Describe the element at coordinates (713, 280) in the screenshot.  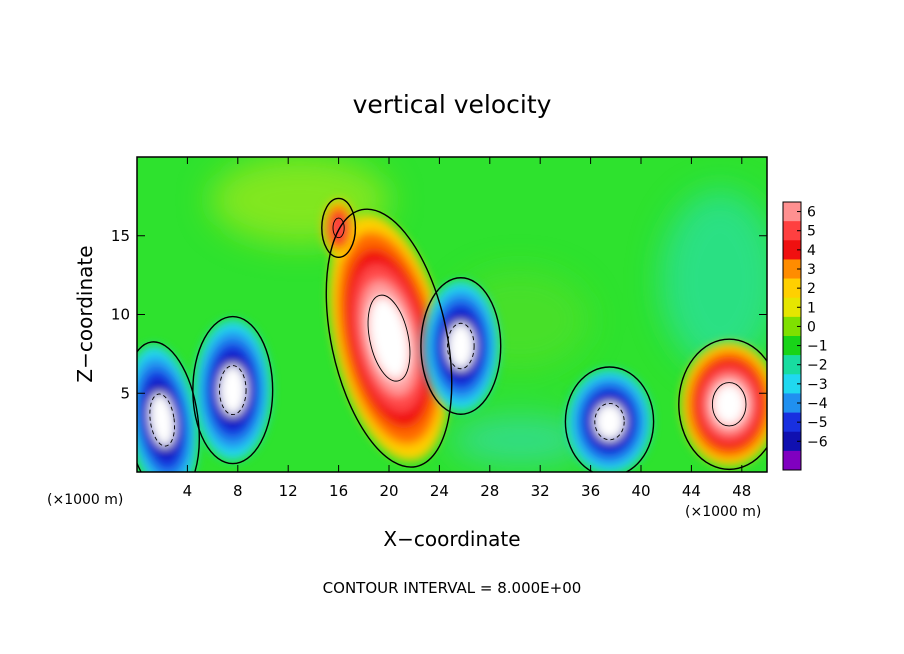
I see `bg-cyan-region` at that location.